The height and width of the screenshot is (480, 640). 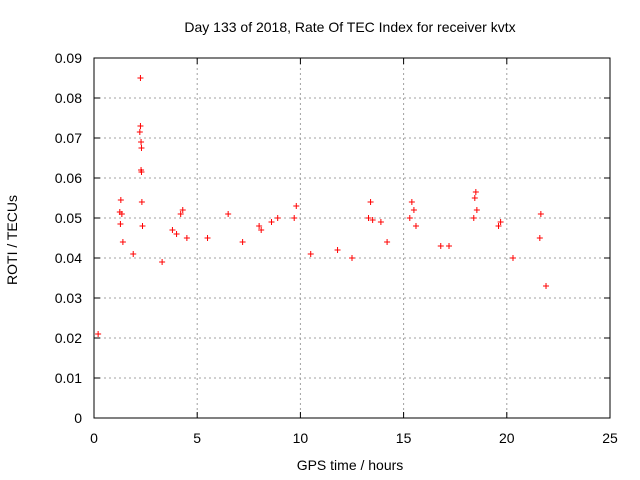 I want to click on y-tick-label: 0.05, so click(x=68, y=218).